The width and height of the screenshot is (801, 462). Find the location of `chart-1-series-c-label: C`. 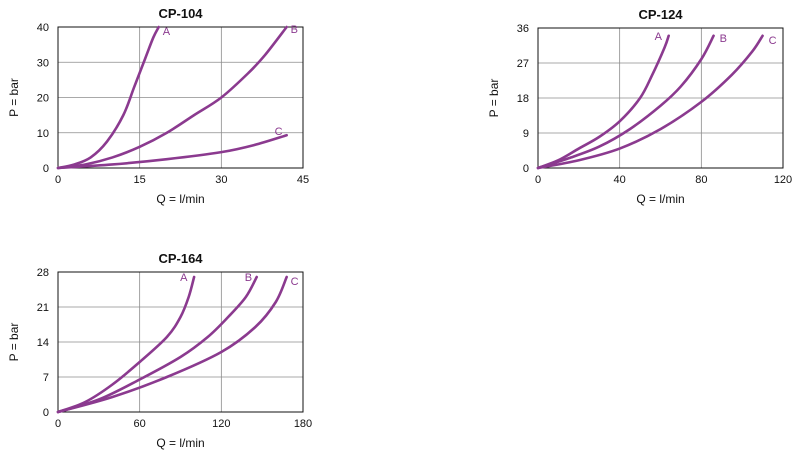

chart-1-series-c-label: C is located at coordinates (279, 132).